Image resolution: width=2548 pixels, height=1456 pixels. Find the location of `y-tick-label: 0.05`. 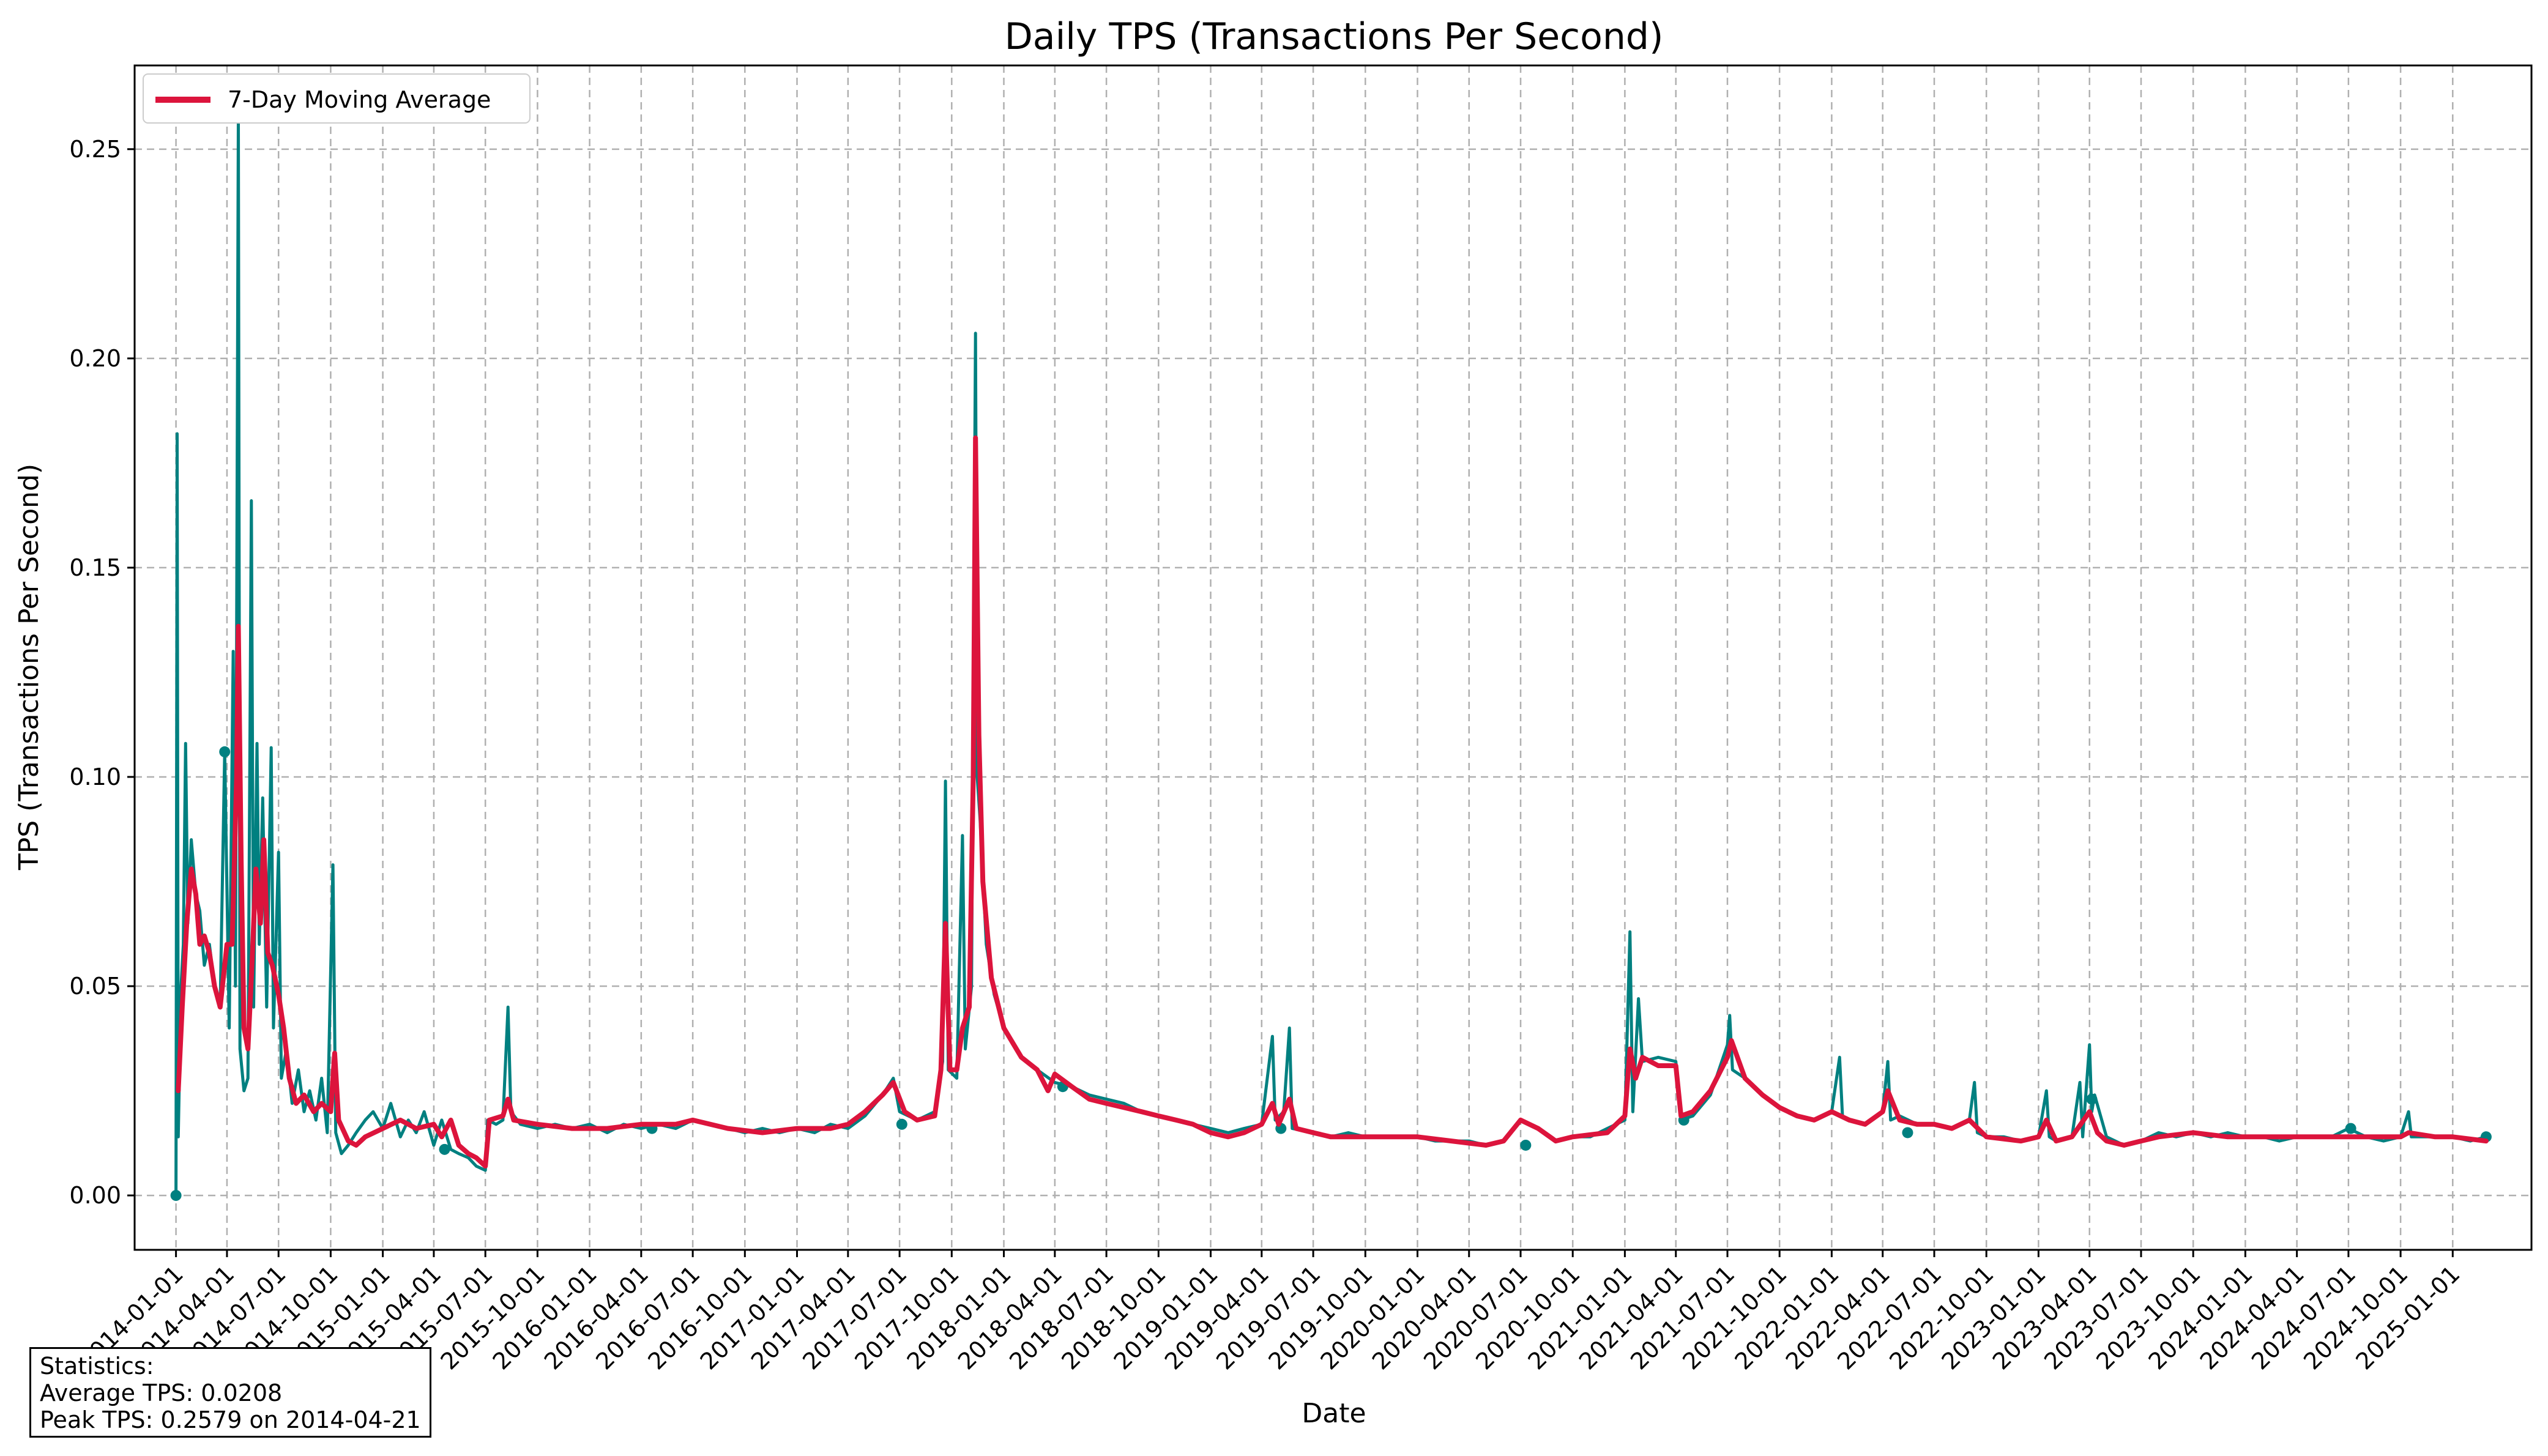

y-tick-label: 0.05 is located at coordinates (95, 987).